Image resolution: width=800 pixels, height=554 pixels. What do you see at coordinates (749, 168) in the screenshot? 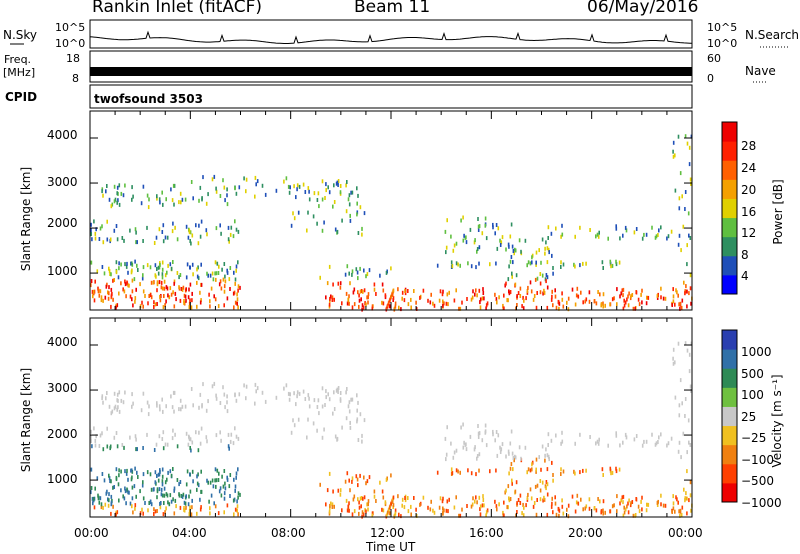
I see `power-cbtick-24: 24` at bounding box center [749, 168].